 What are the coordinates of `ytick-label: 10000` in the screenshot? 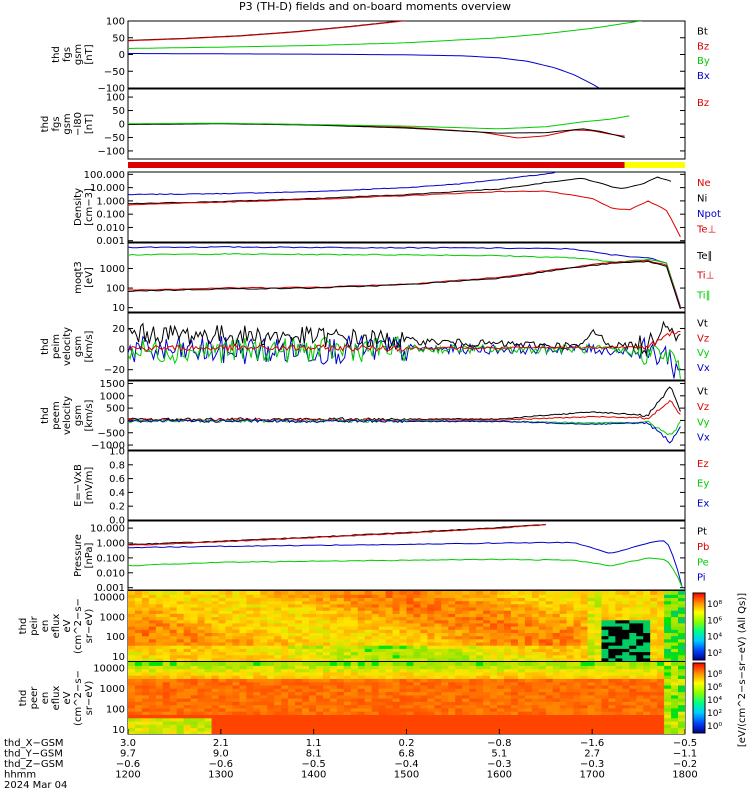 It's located at (109, 597).